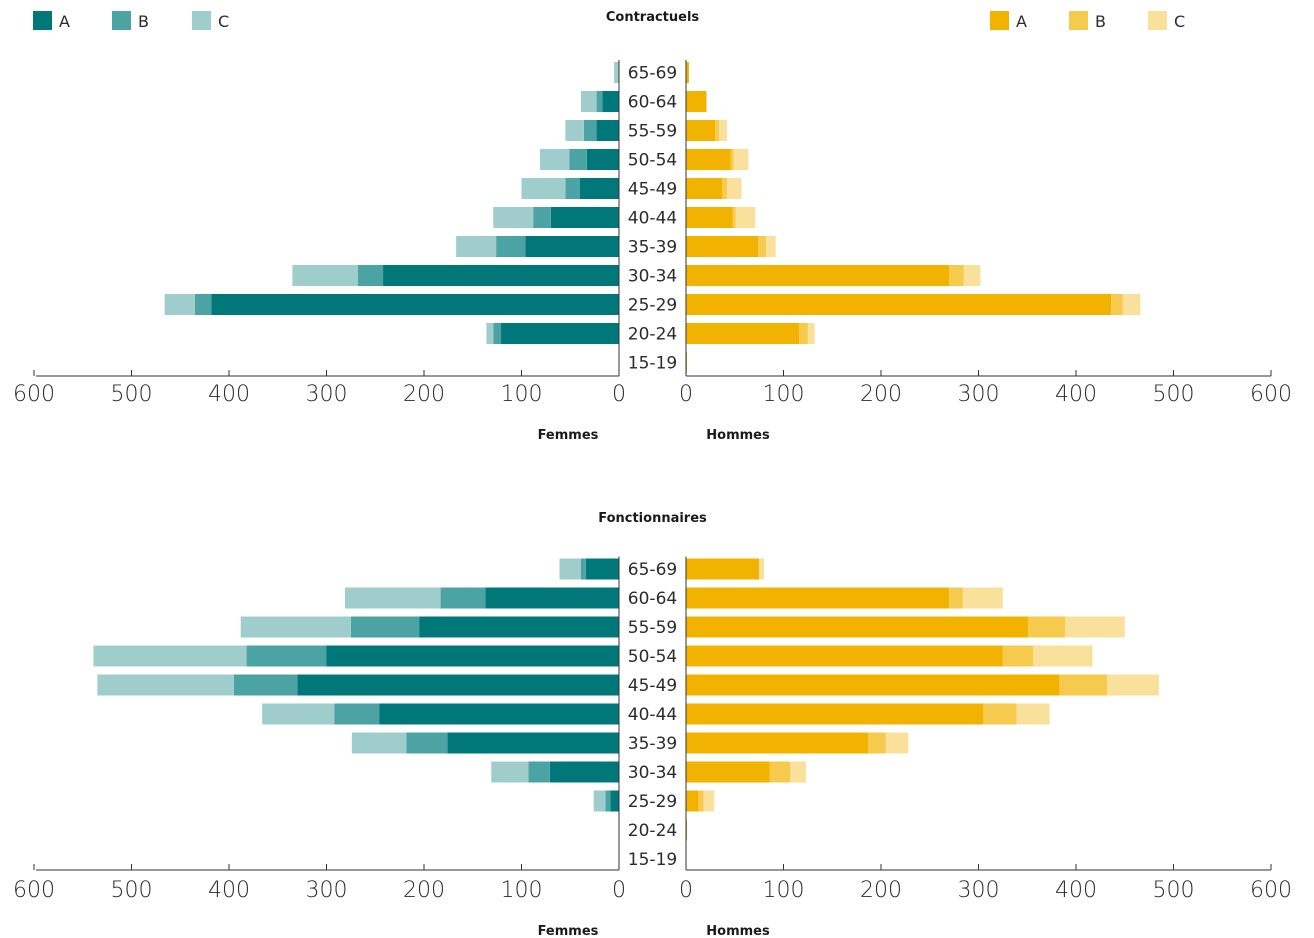 The image size is (1314, 938). I want to click on legend-swatch-femmes-B, so click(121, 20).